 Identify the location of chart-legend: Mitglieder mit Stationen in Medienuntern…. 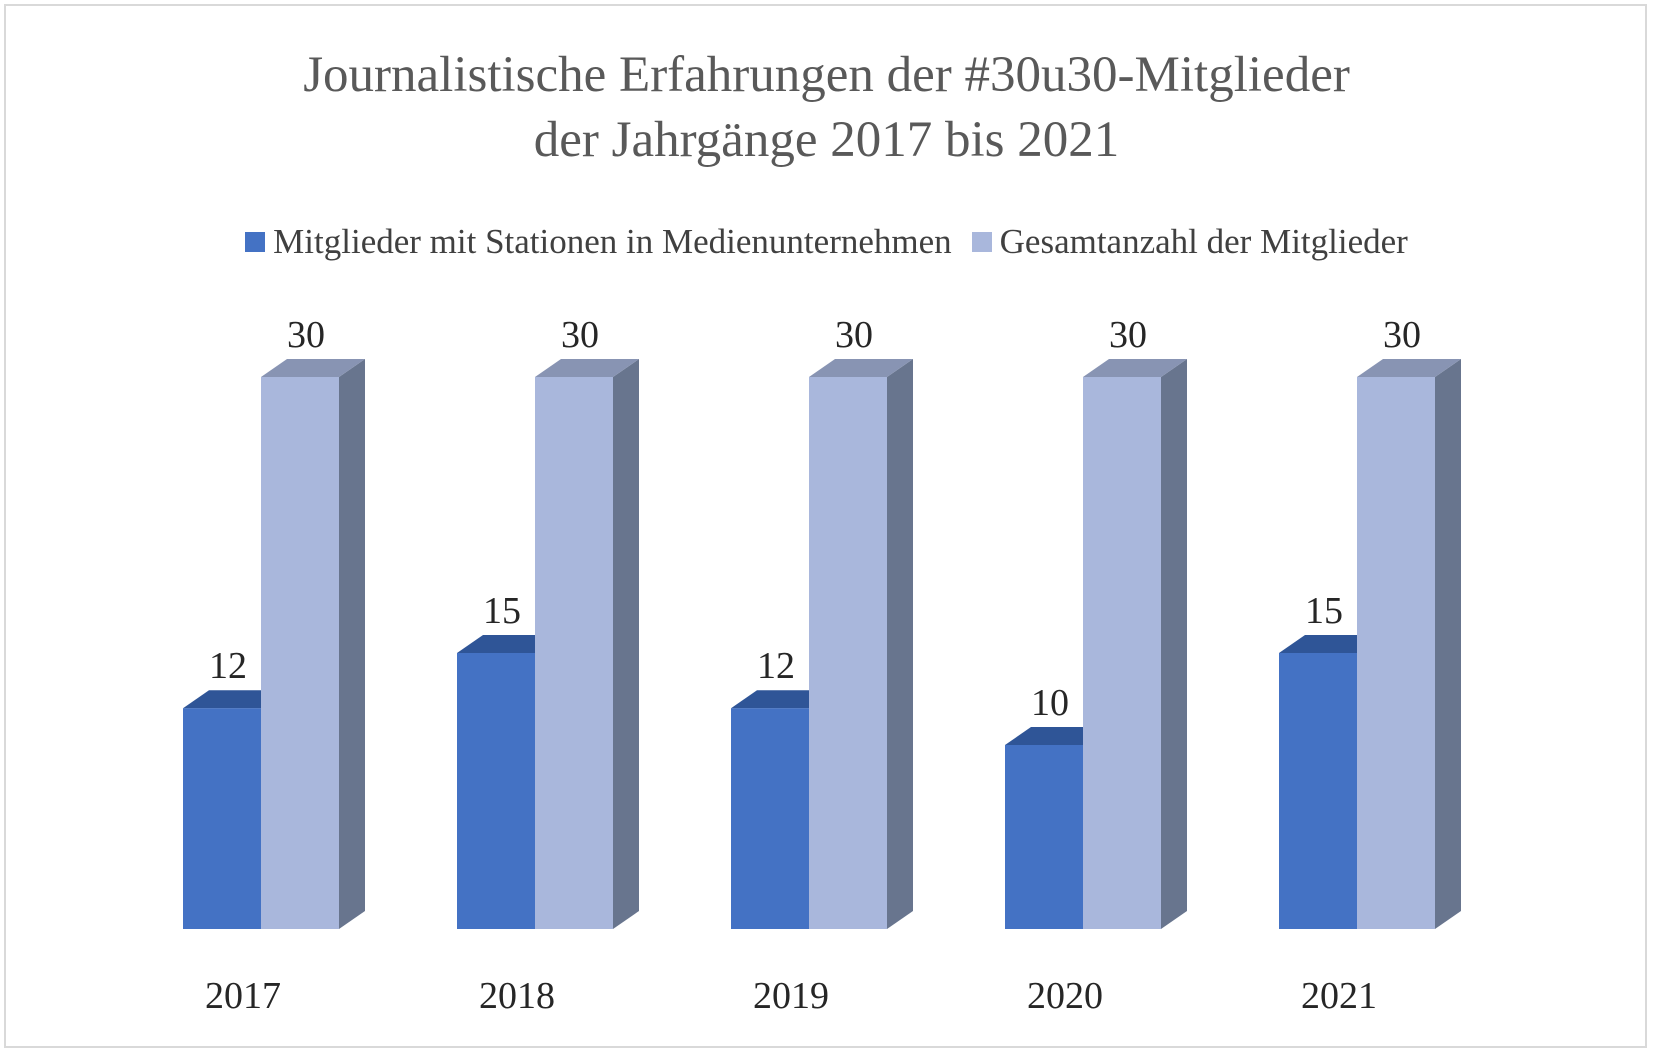
(826, 242).